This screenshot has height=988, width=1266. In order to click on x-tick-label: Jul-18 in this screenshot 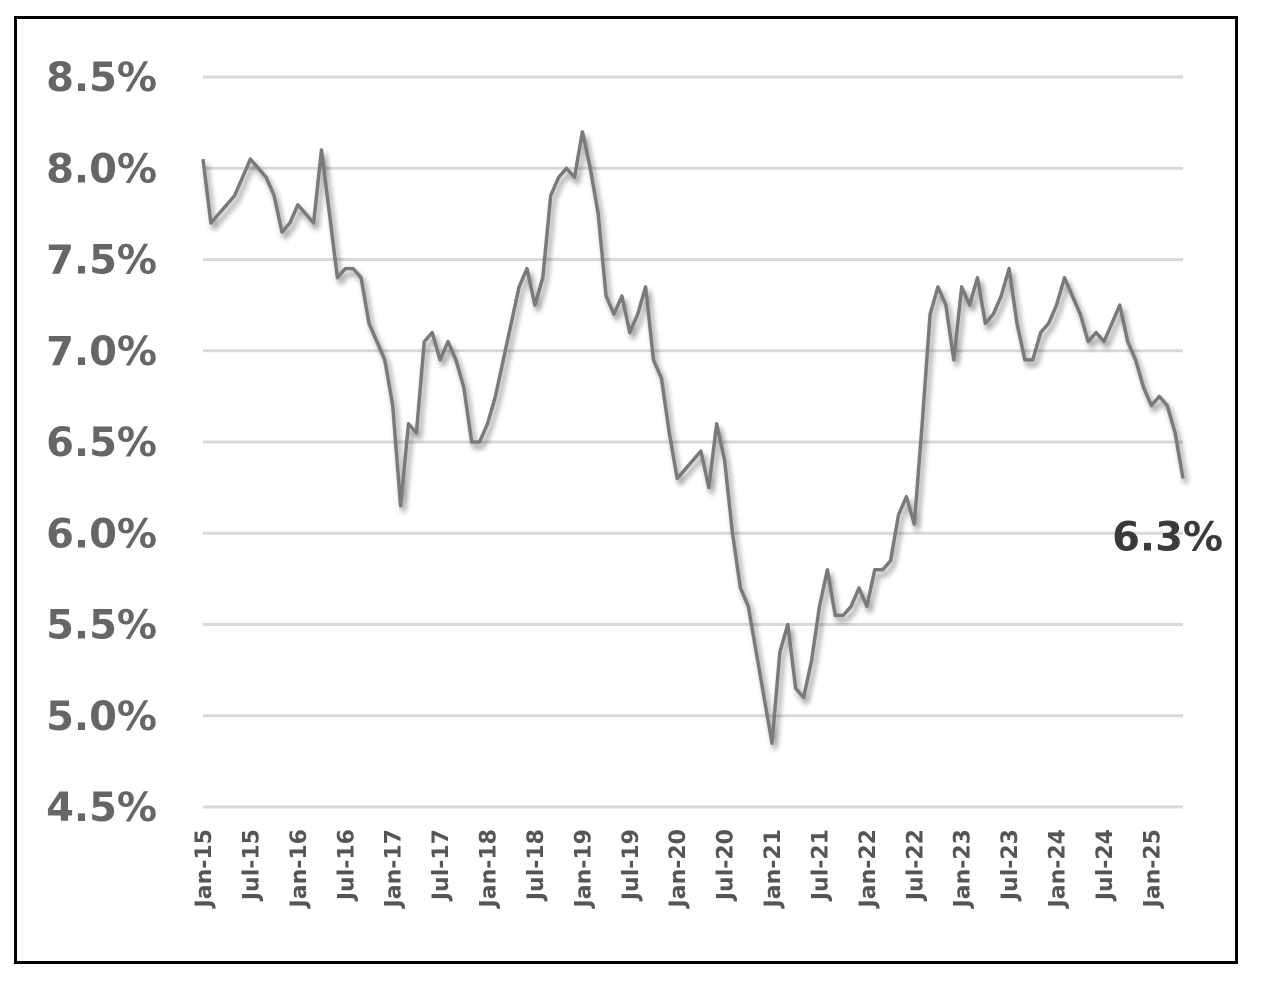, I will do `click(536, 865)`.